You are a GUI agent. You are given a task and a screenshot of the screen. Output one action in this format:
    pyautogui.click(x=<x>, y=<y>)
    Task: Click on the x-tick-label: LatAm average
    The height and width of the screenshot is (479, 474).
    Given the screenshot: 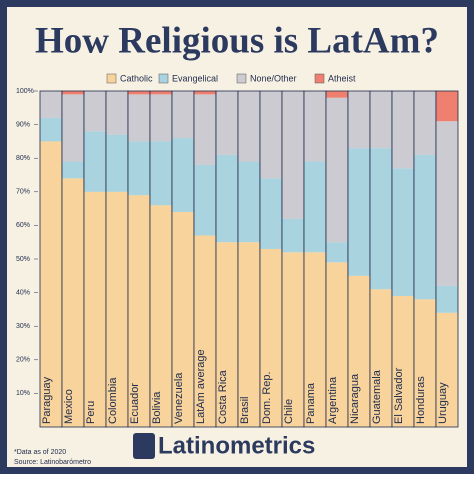 What is the action you would take?
    pyautogui.click(x=201, y=386)
    